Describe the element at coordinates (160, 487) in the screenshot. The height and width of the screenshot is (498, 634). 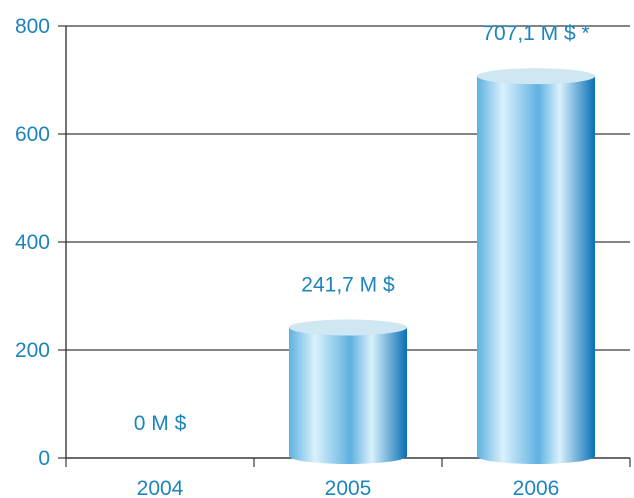
I see `x-tick-label: 2004` at that location.